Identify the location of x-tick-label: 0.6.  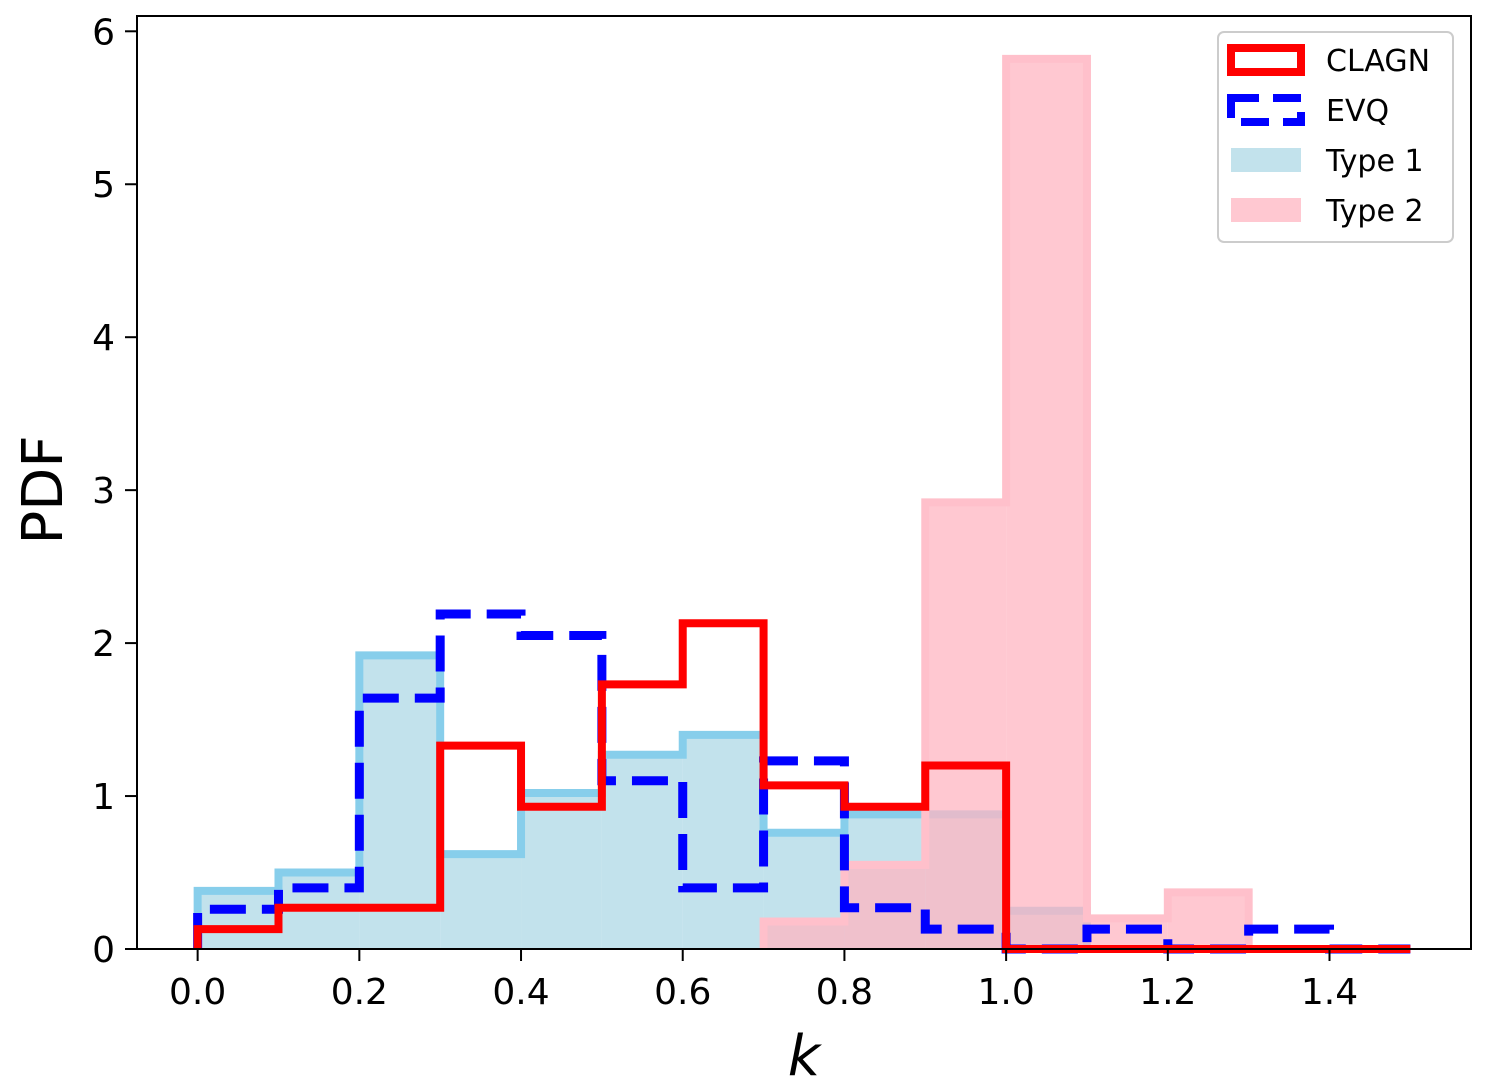
(682, 992).